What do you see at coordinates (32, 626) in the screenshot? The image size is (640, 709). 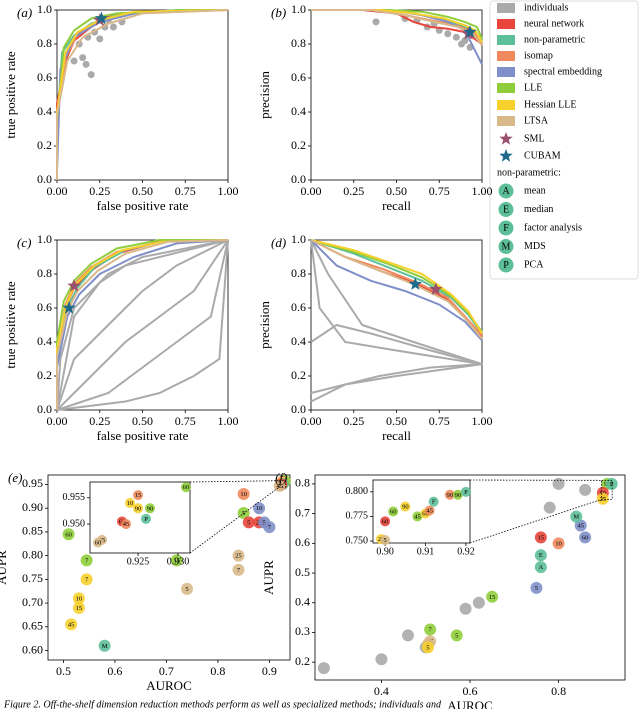 I see `y-tick-label: 0.65` at bounding box center [32, 626].